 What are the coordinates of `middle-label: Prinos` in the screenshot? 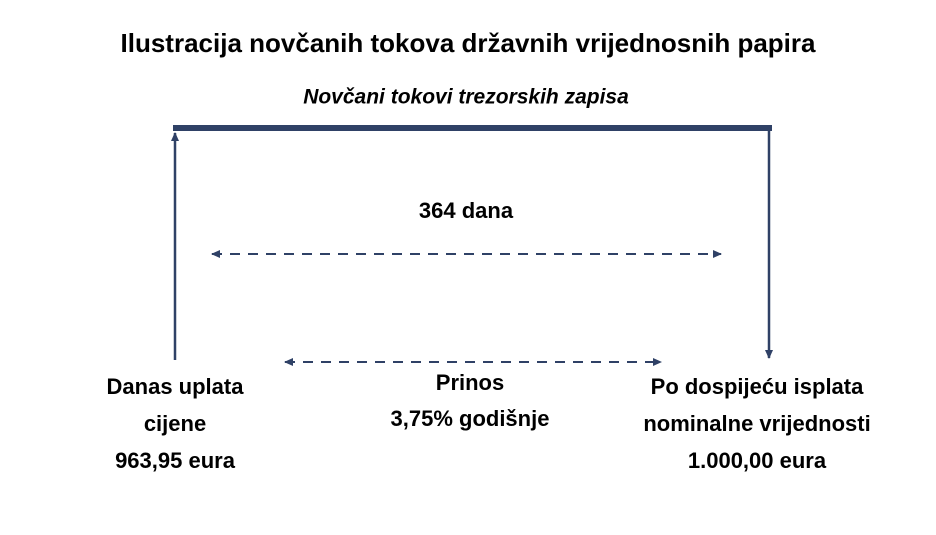 It's located at (470, 382).